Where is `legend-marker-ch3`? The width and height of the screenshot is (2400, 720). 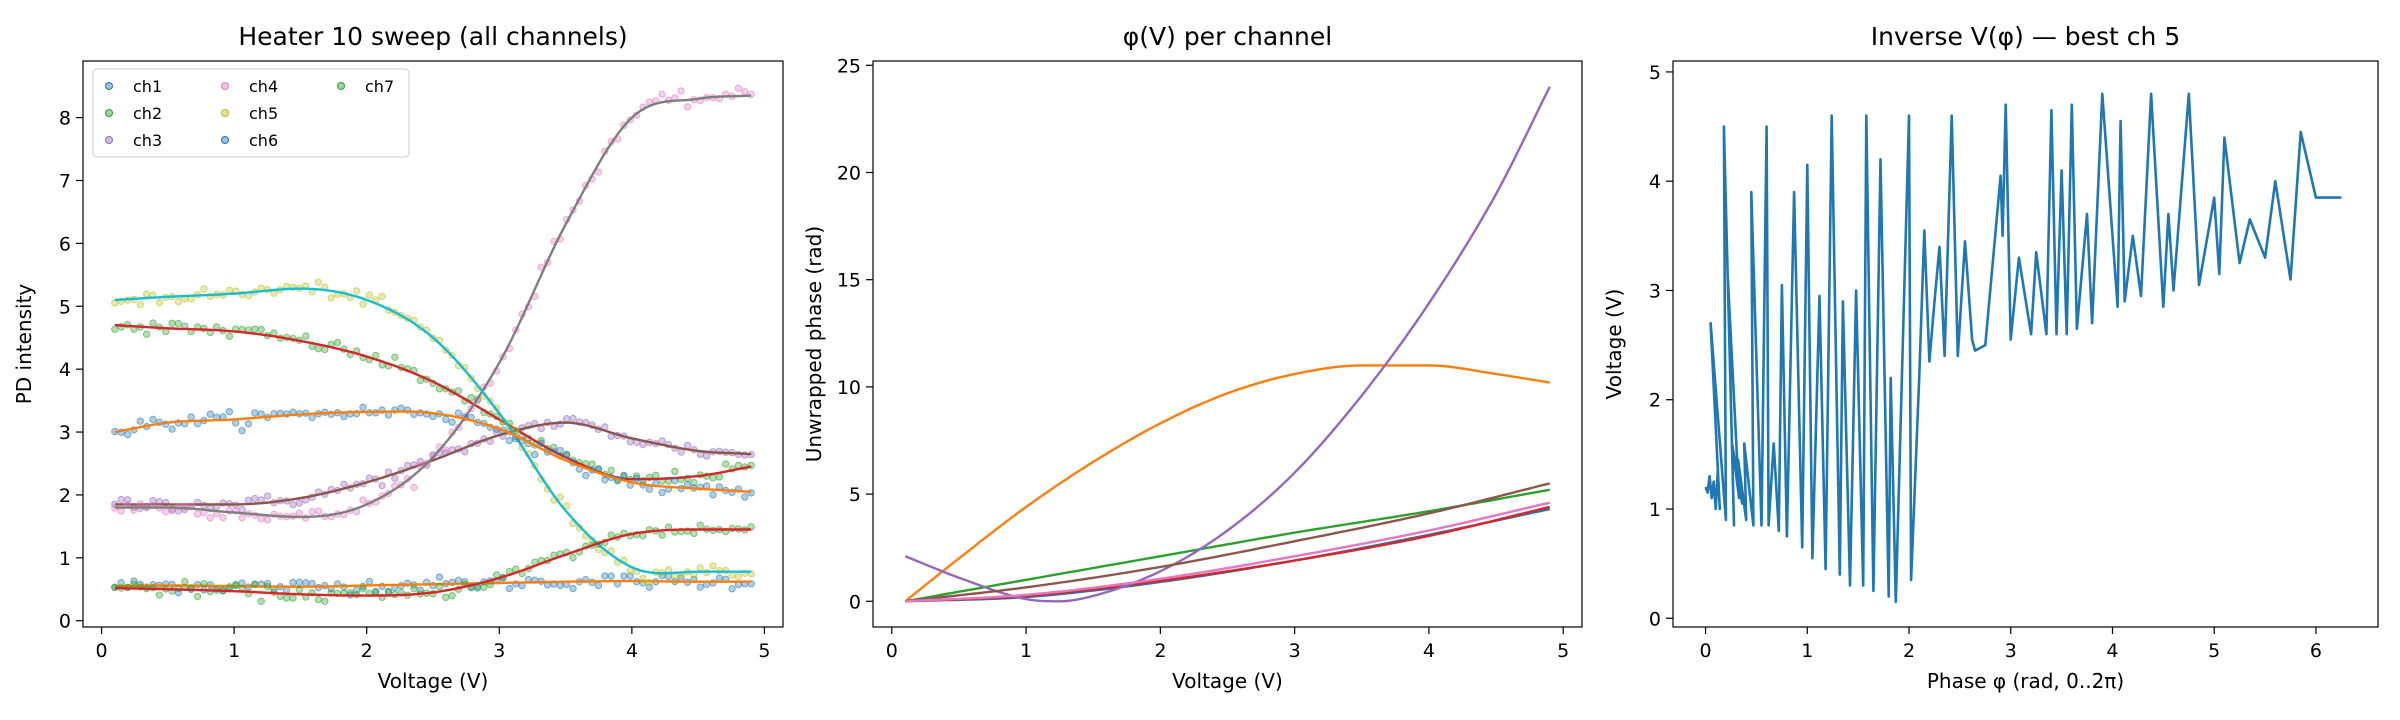 legend-marker-ch3 is located at coordinates (109, 140).